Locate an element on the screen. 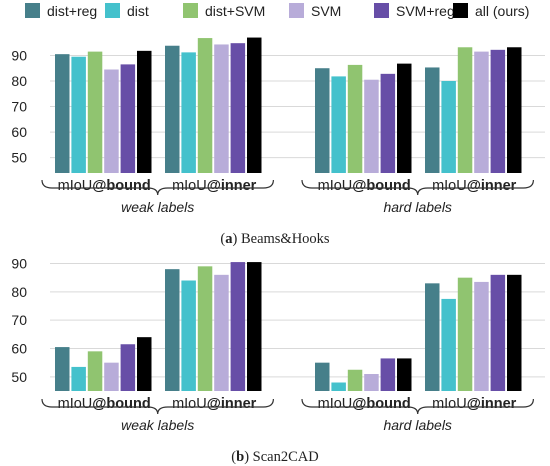 The width and height of the screenshot is (550, 466). panel-caption: (b) Scan2CAD is located at coordinates (274, 457).